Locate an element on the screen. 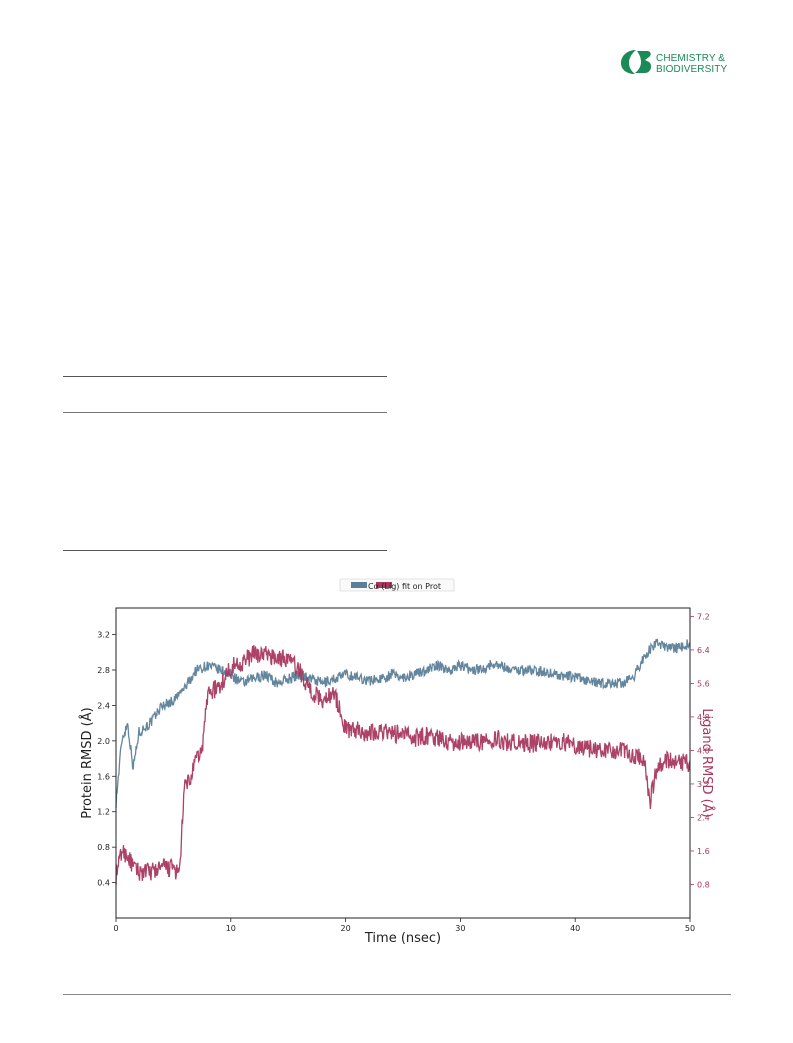 Image resolution: width=793 pixels, height=1043 pixels. legend-swatch-protein is located at coordinates (359, 585).